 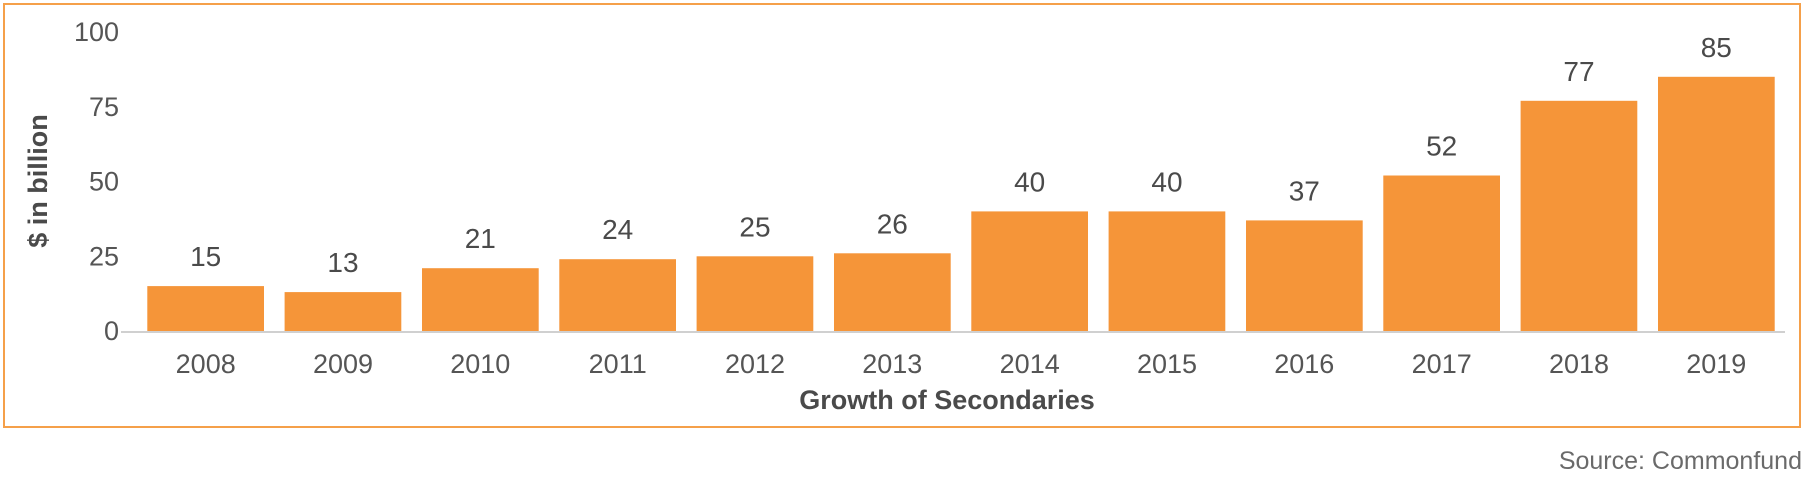 I want to click on data-label-2014: 40, so click(x=1029, y=181).